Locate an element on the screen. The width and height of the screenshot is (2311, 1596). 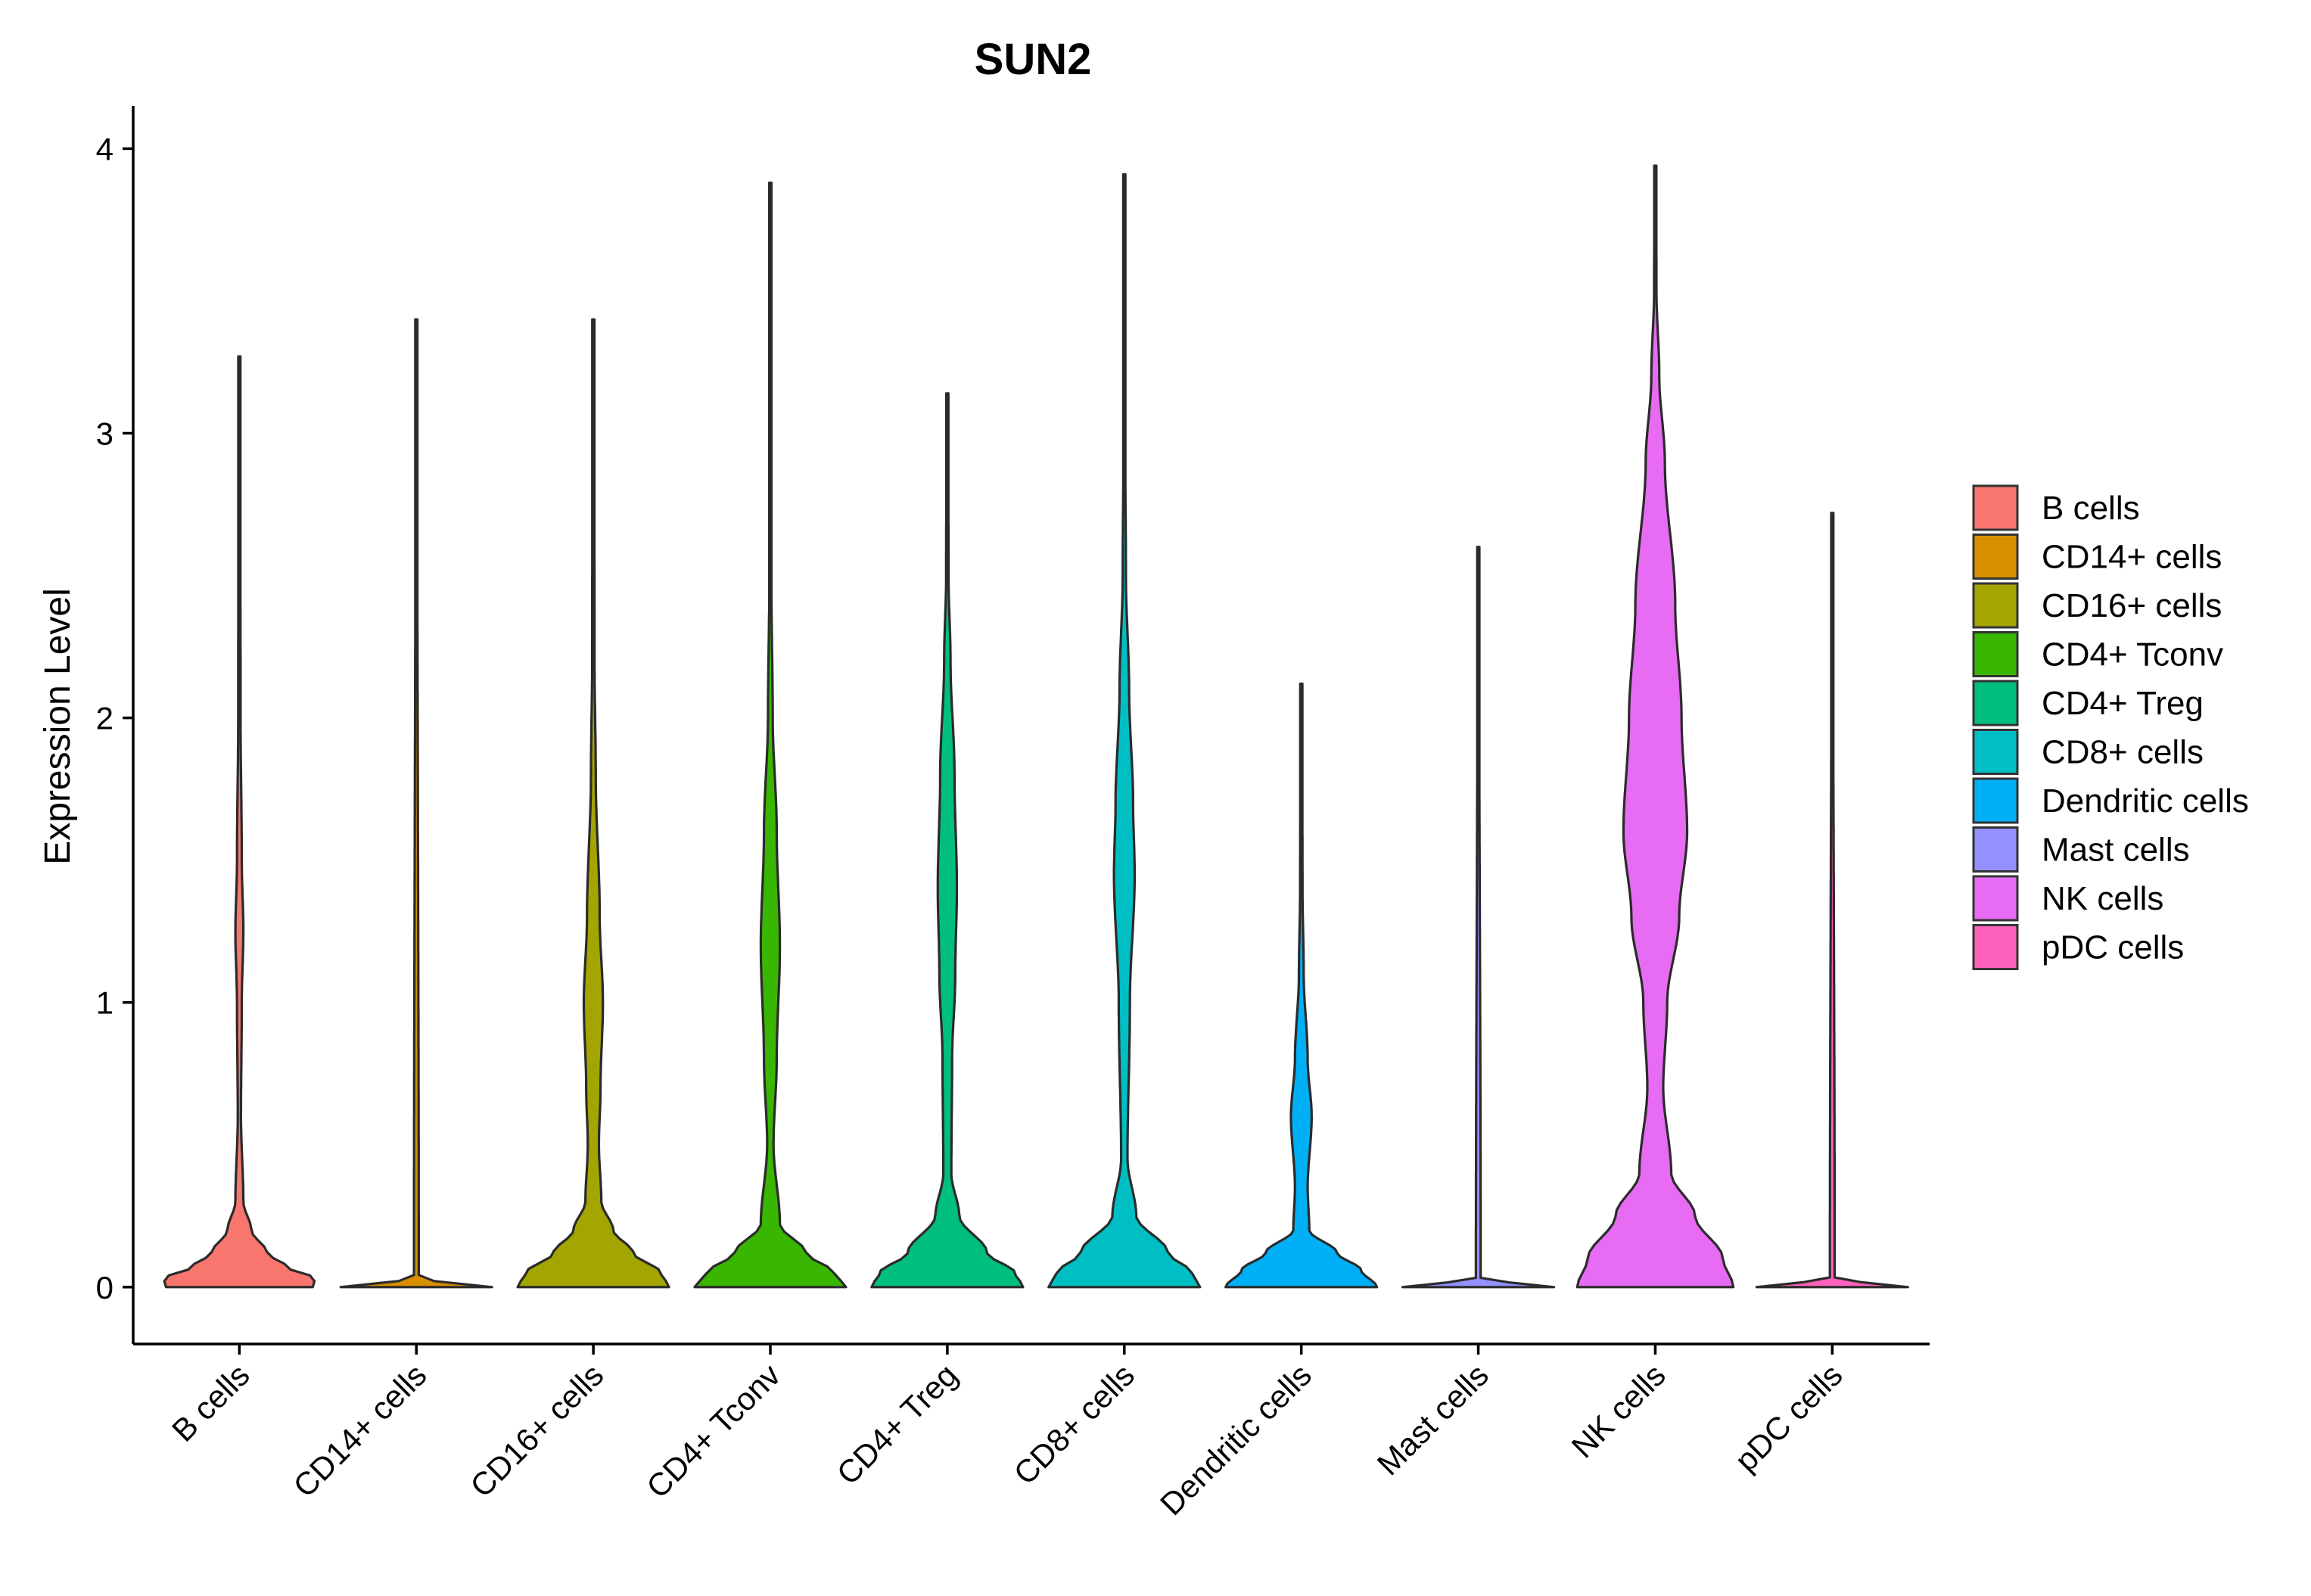
legend-label: pDC cells is located at coordinates (2113, 947).